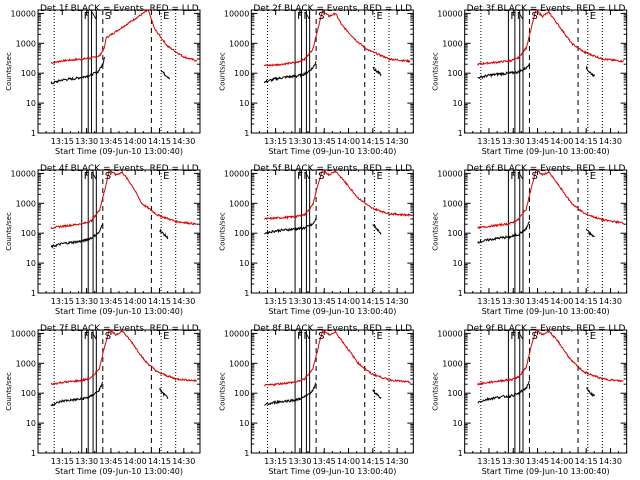 Image resolution: width=640 pixels, height=480 pixels. What do you see at coordinates (119, 329) in the screenshot?
I see `chart-title: Det 7f BLACK = Events, RED = LLD` at bounding box center [119, 329].